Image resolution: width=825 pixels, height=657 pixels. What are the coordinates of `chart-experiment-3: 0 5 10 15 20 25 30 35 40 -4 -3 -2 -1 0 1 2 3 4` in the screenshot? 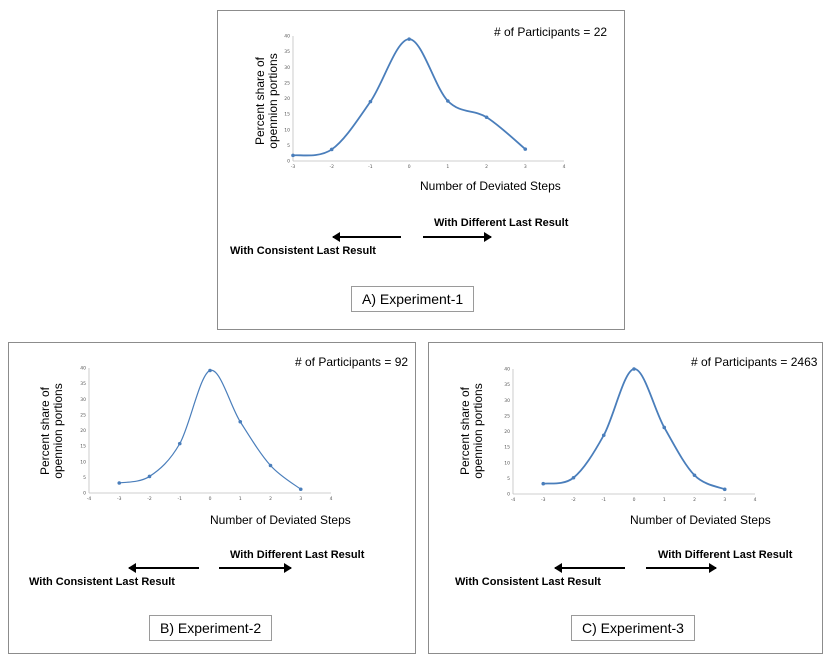 It's located at (630, 435).